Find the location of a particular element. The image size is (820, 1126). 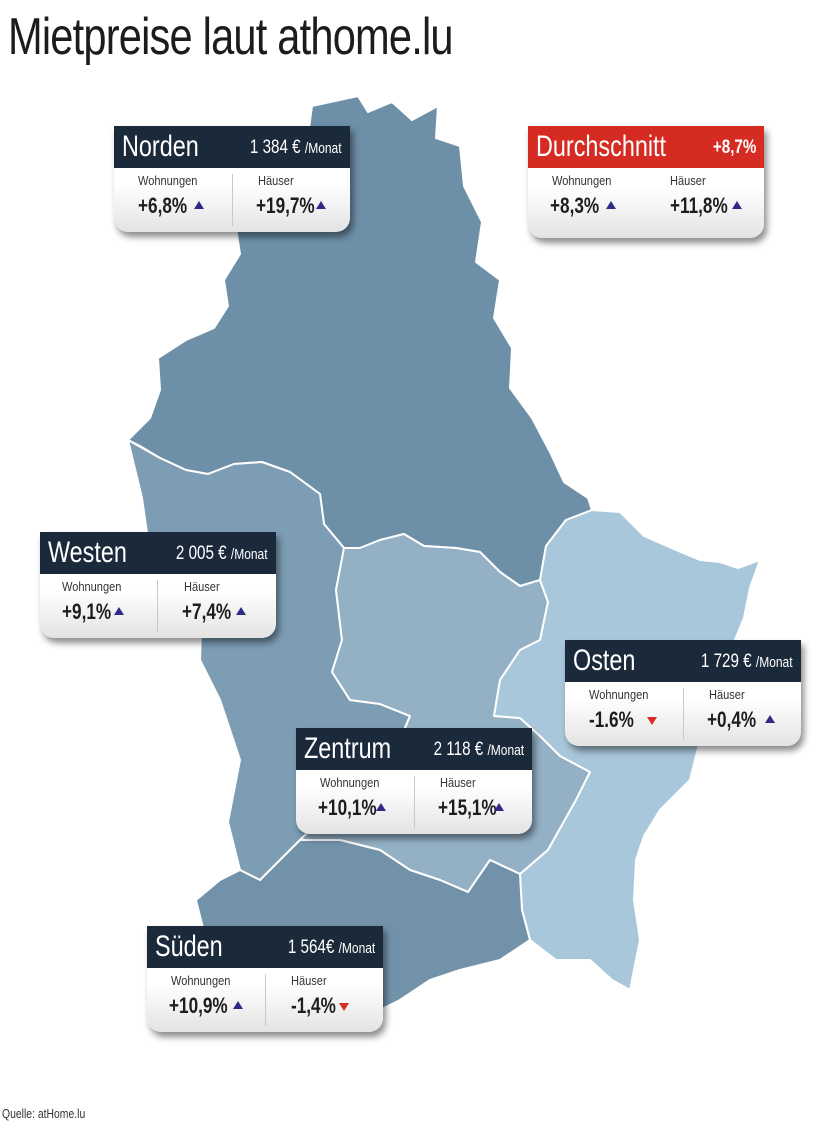

card-header: Osten 1 729 € /Monat is located at coordinates (683, 661).